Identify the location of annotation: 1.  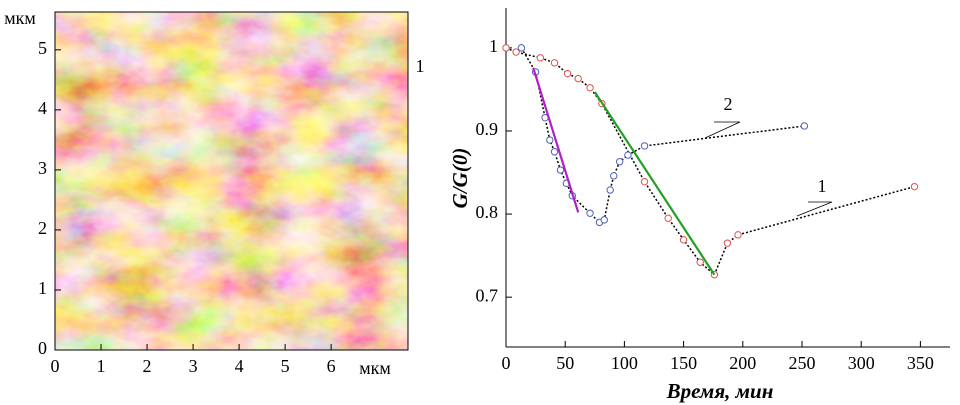
(420, 66).